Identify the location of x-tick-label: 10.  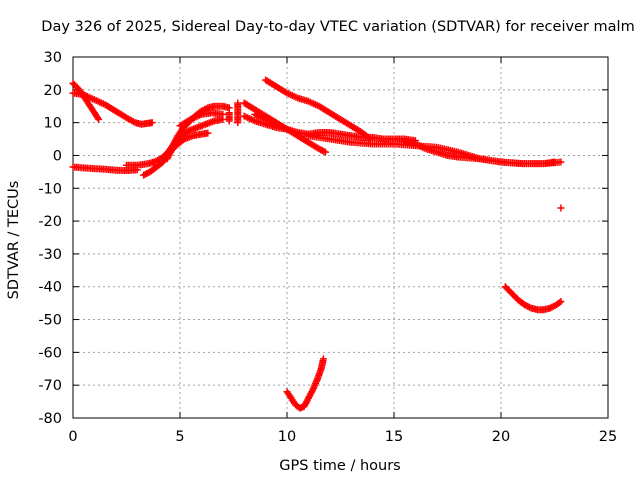
(287, 437).